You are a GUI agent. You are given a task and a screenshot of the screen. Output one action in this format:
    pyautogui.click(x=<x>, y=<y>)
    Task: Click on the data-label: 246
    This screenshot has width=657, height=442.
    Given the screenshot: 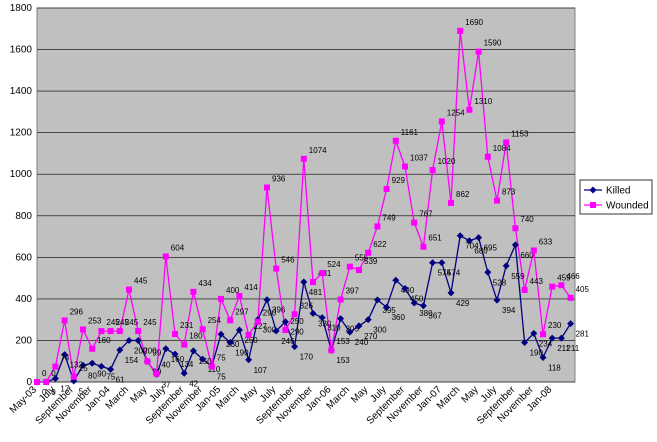 What is the action you would take?
    pyautogui.click(x=288, y=341)
    